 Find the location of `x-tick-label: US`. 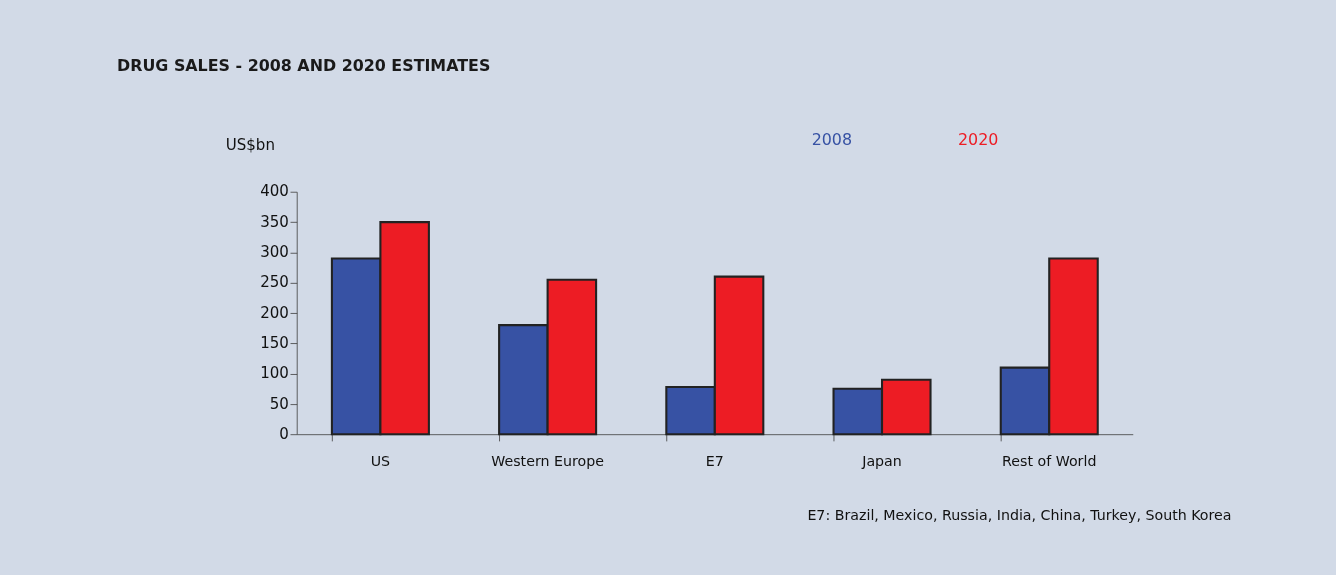

x-tick-label: US is located at coordinates (380, 460).